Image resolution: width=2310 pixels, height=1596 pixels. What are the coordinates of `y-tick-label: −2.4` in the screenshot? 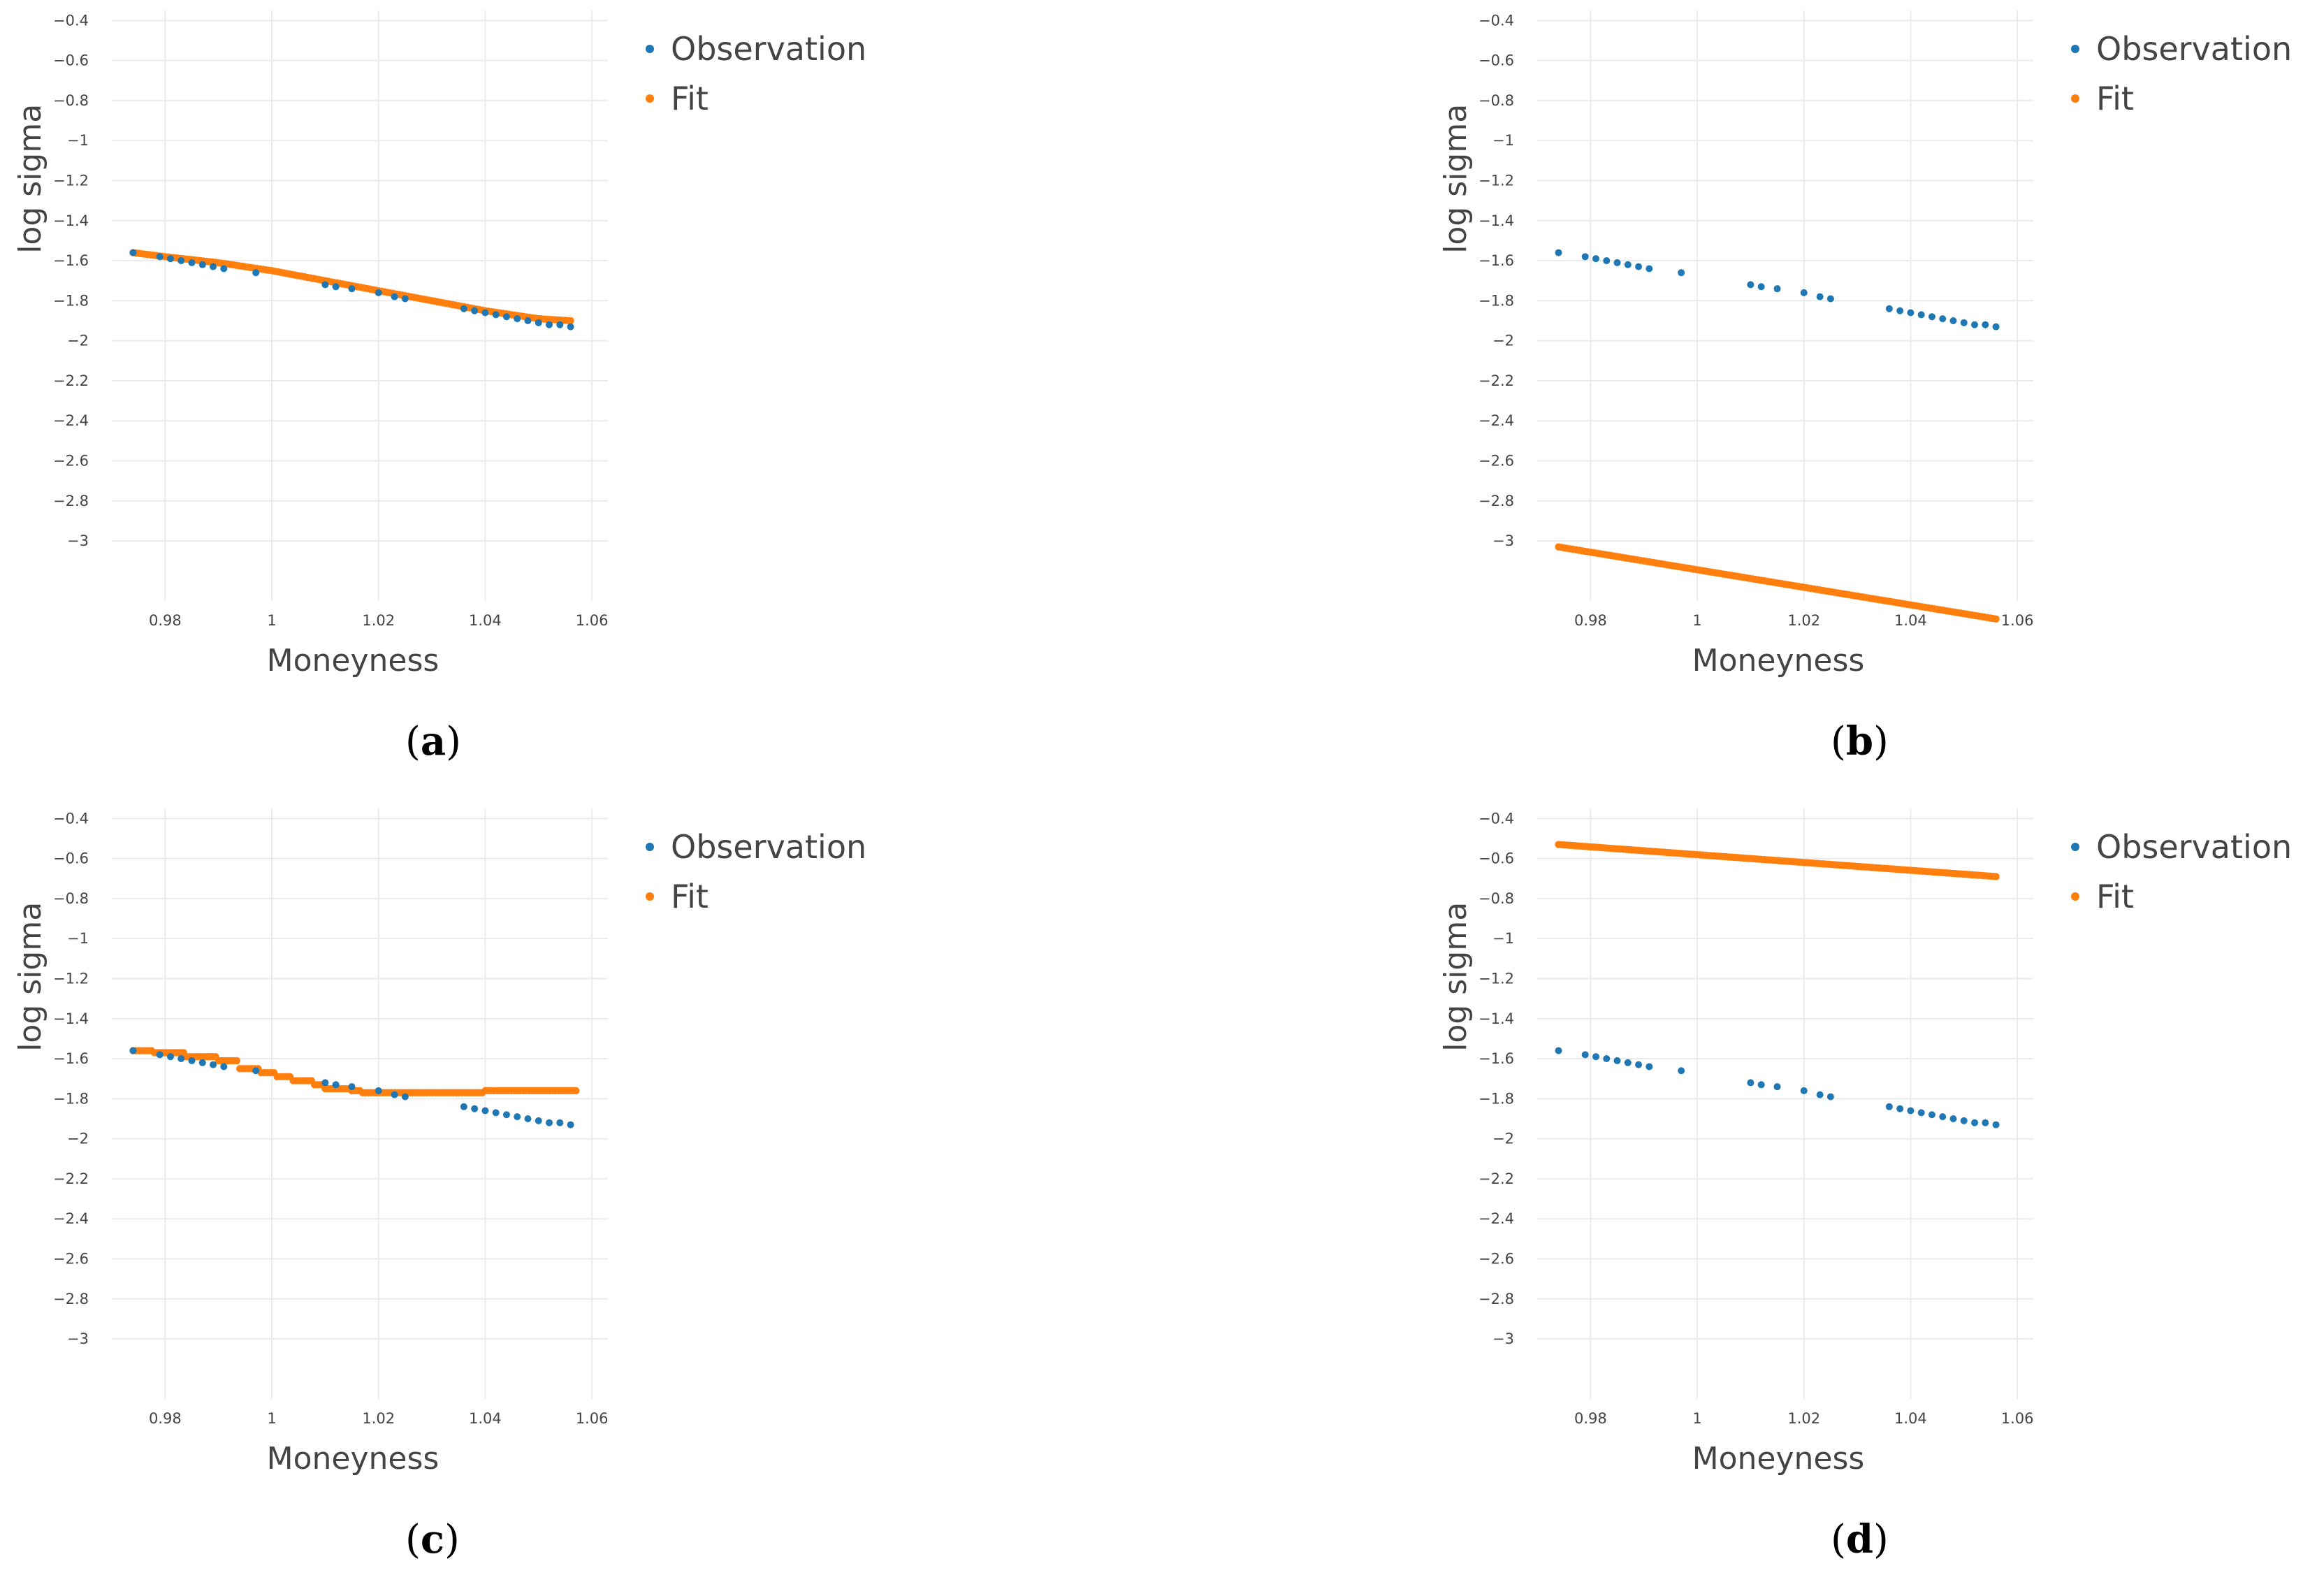 It's located at (1496, 420).